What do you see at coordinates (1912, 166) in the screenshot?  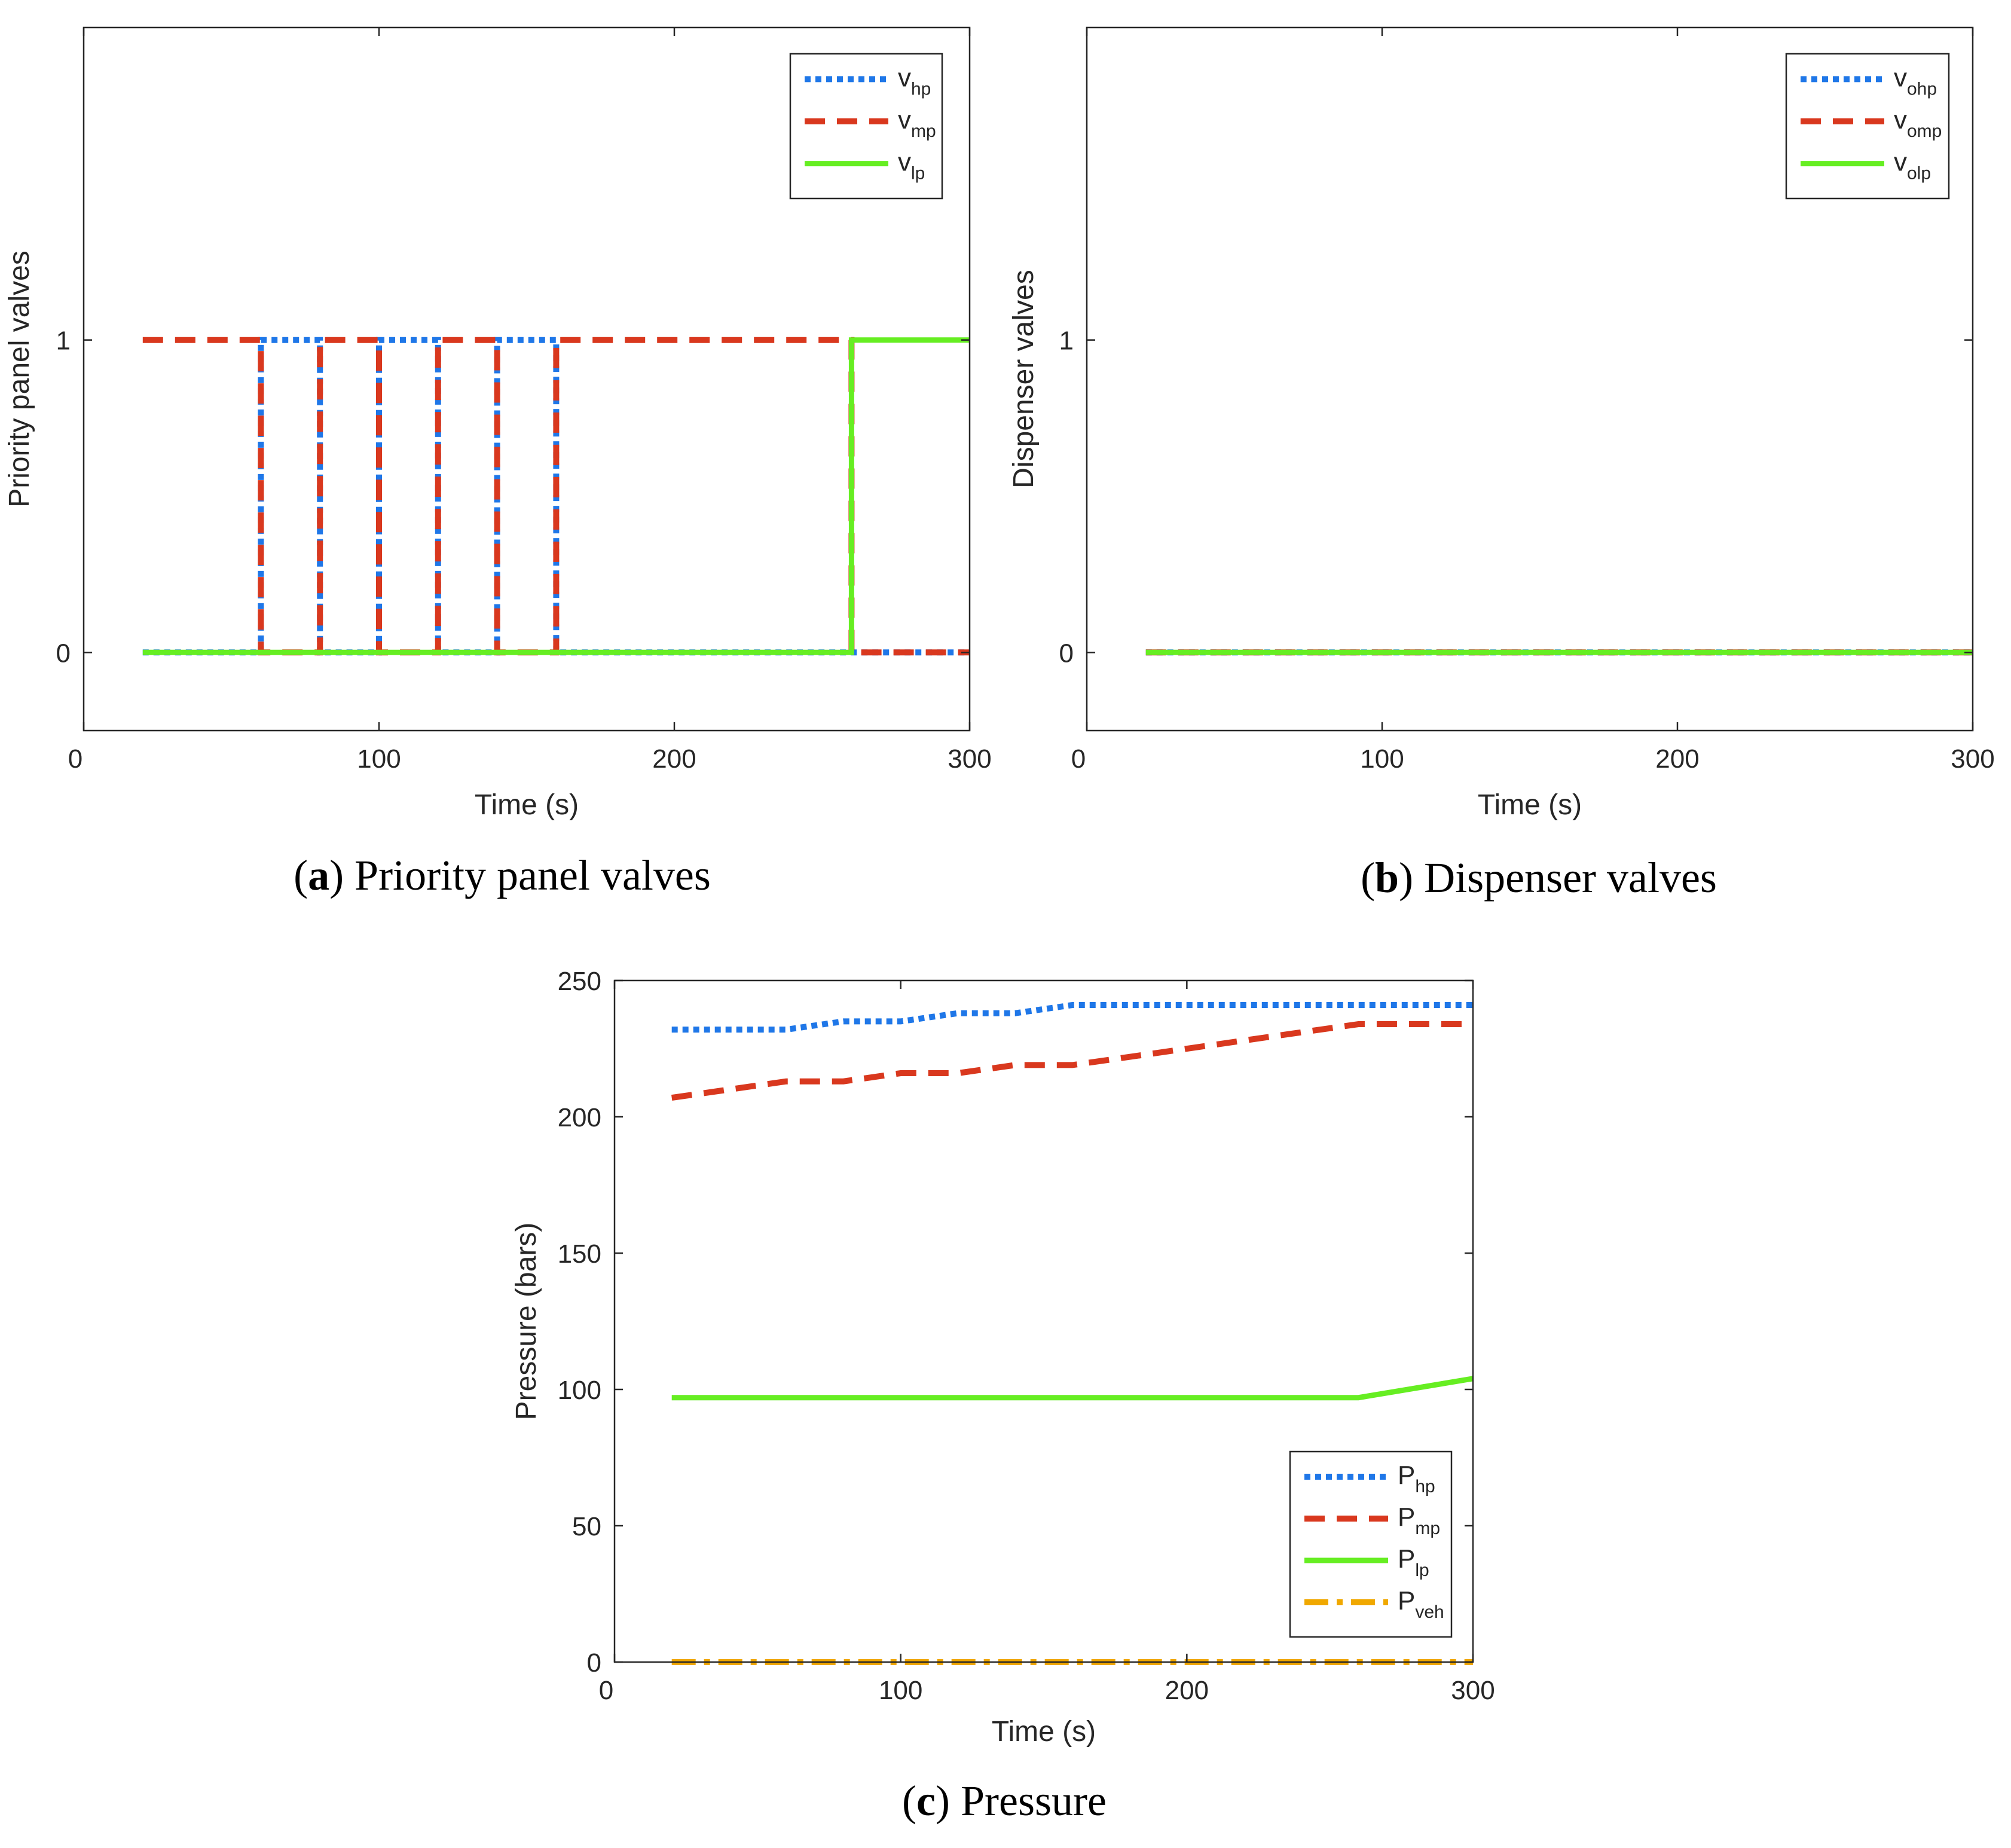 I see `legend-entry-v-olp: volp` at bounding box center [1912, 166].